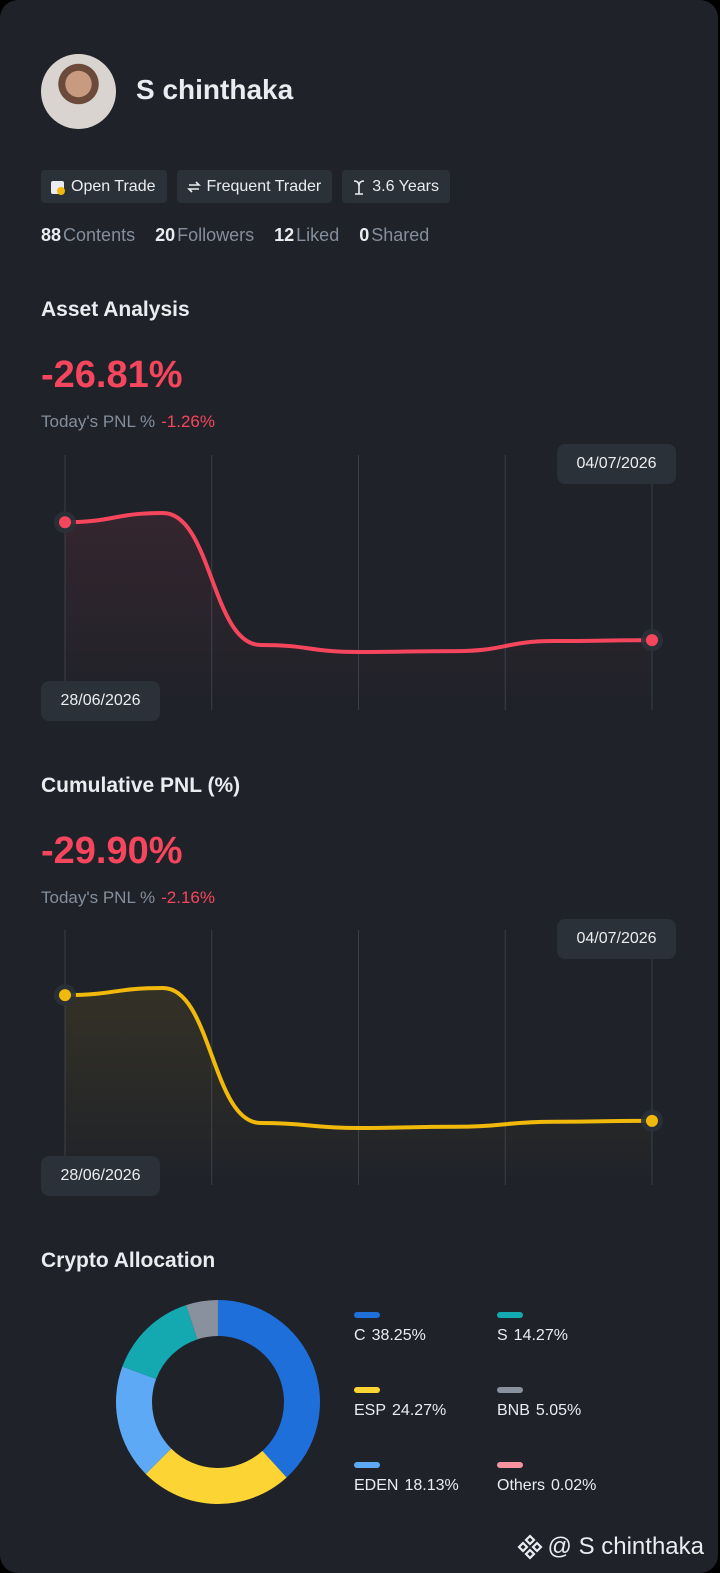 This screenshot has height=1573, width=720. I want to click on section-title: Asset Analysis, so click(115, 309).